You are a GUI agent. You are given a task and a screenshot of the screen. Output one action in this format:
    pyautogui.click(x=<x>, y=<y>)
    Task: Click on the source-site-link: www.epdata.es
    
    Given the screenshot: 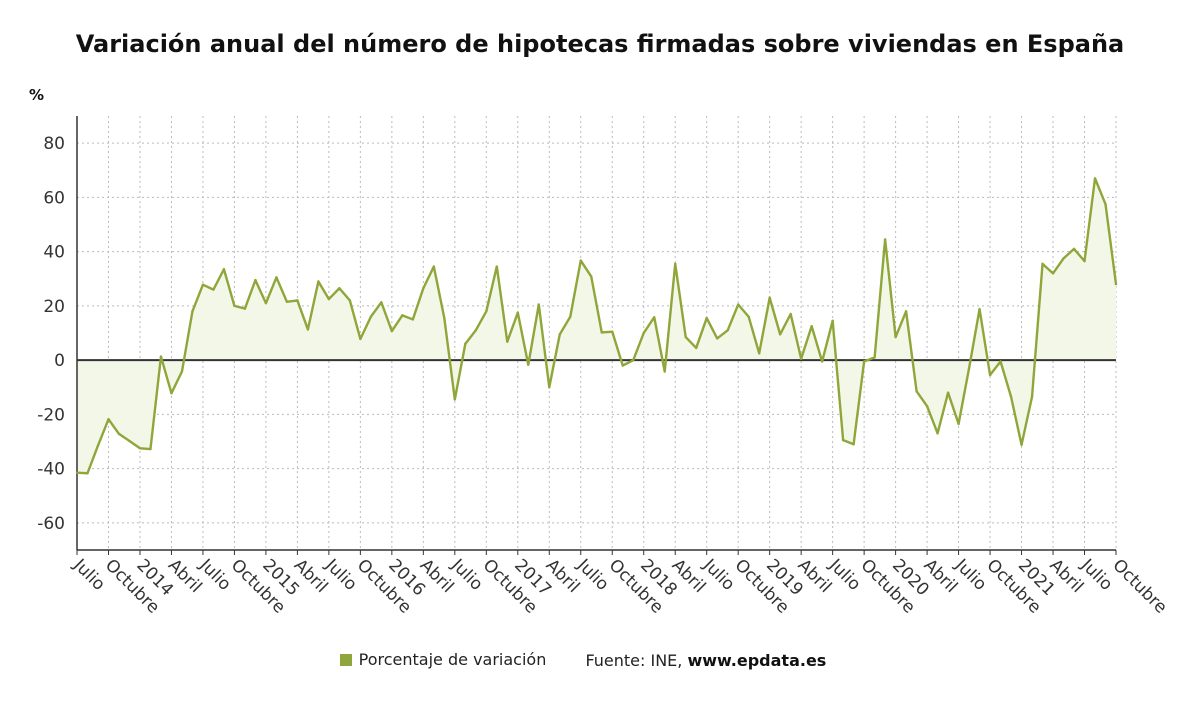 What is the action you would take?
    pyautogui.click(x=757, y=660)
    